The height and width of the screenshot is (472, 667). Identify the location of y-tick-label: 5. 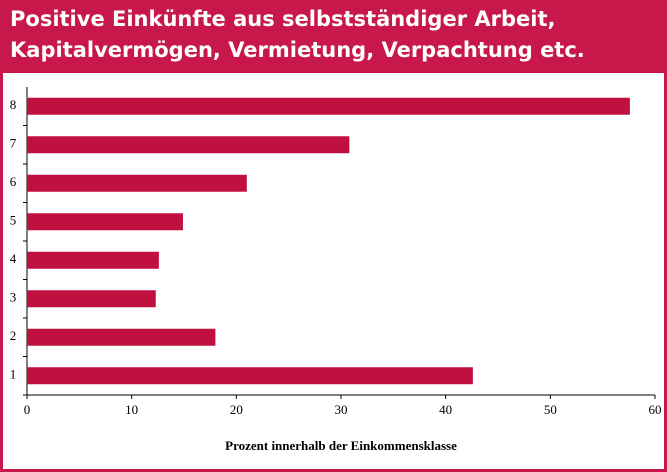
(13, 220).